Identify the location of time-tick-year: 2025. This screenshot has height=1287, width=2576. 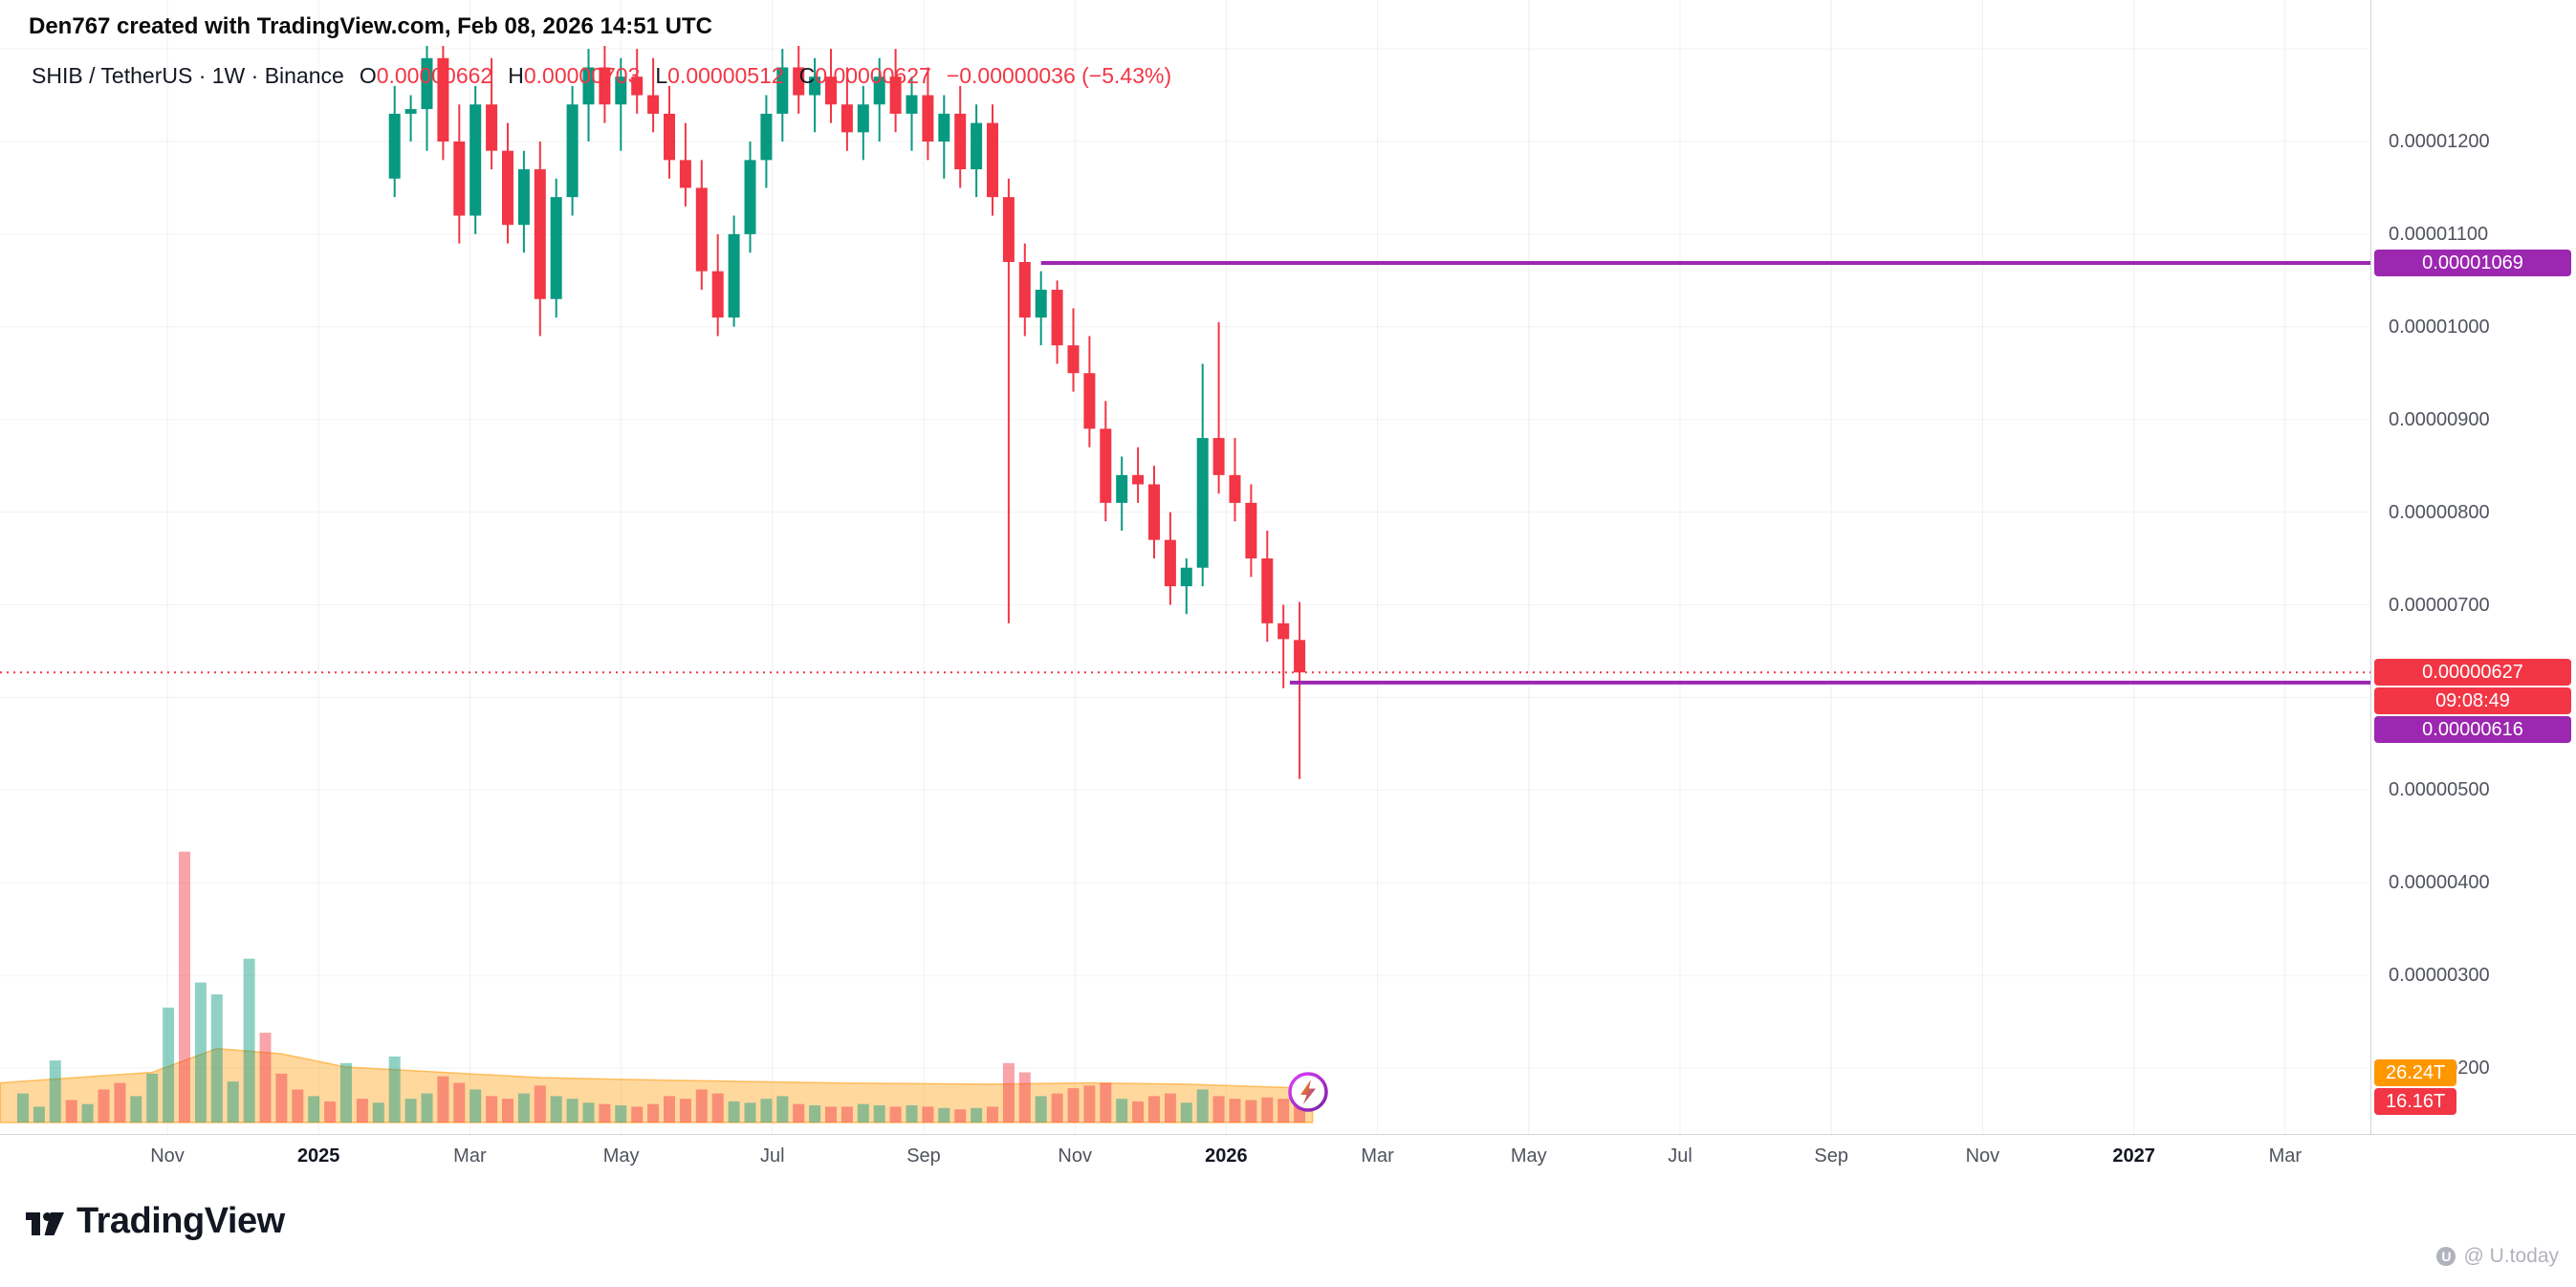
(318, 1156).